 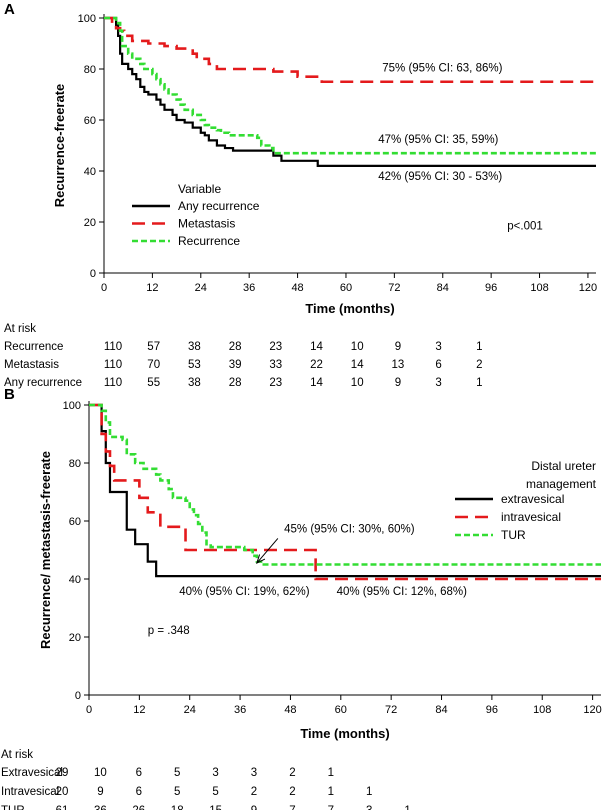 What do you see at coordinates (206, 224) in the screenshot?
I see `legend-label: Metastasis` at bounding box center [206, 224].